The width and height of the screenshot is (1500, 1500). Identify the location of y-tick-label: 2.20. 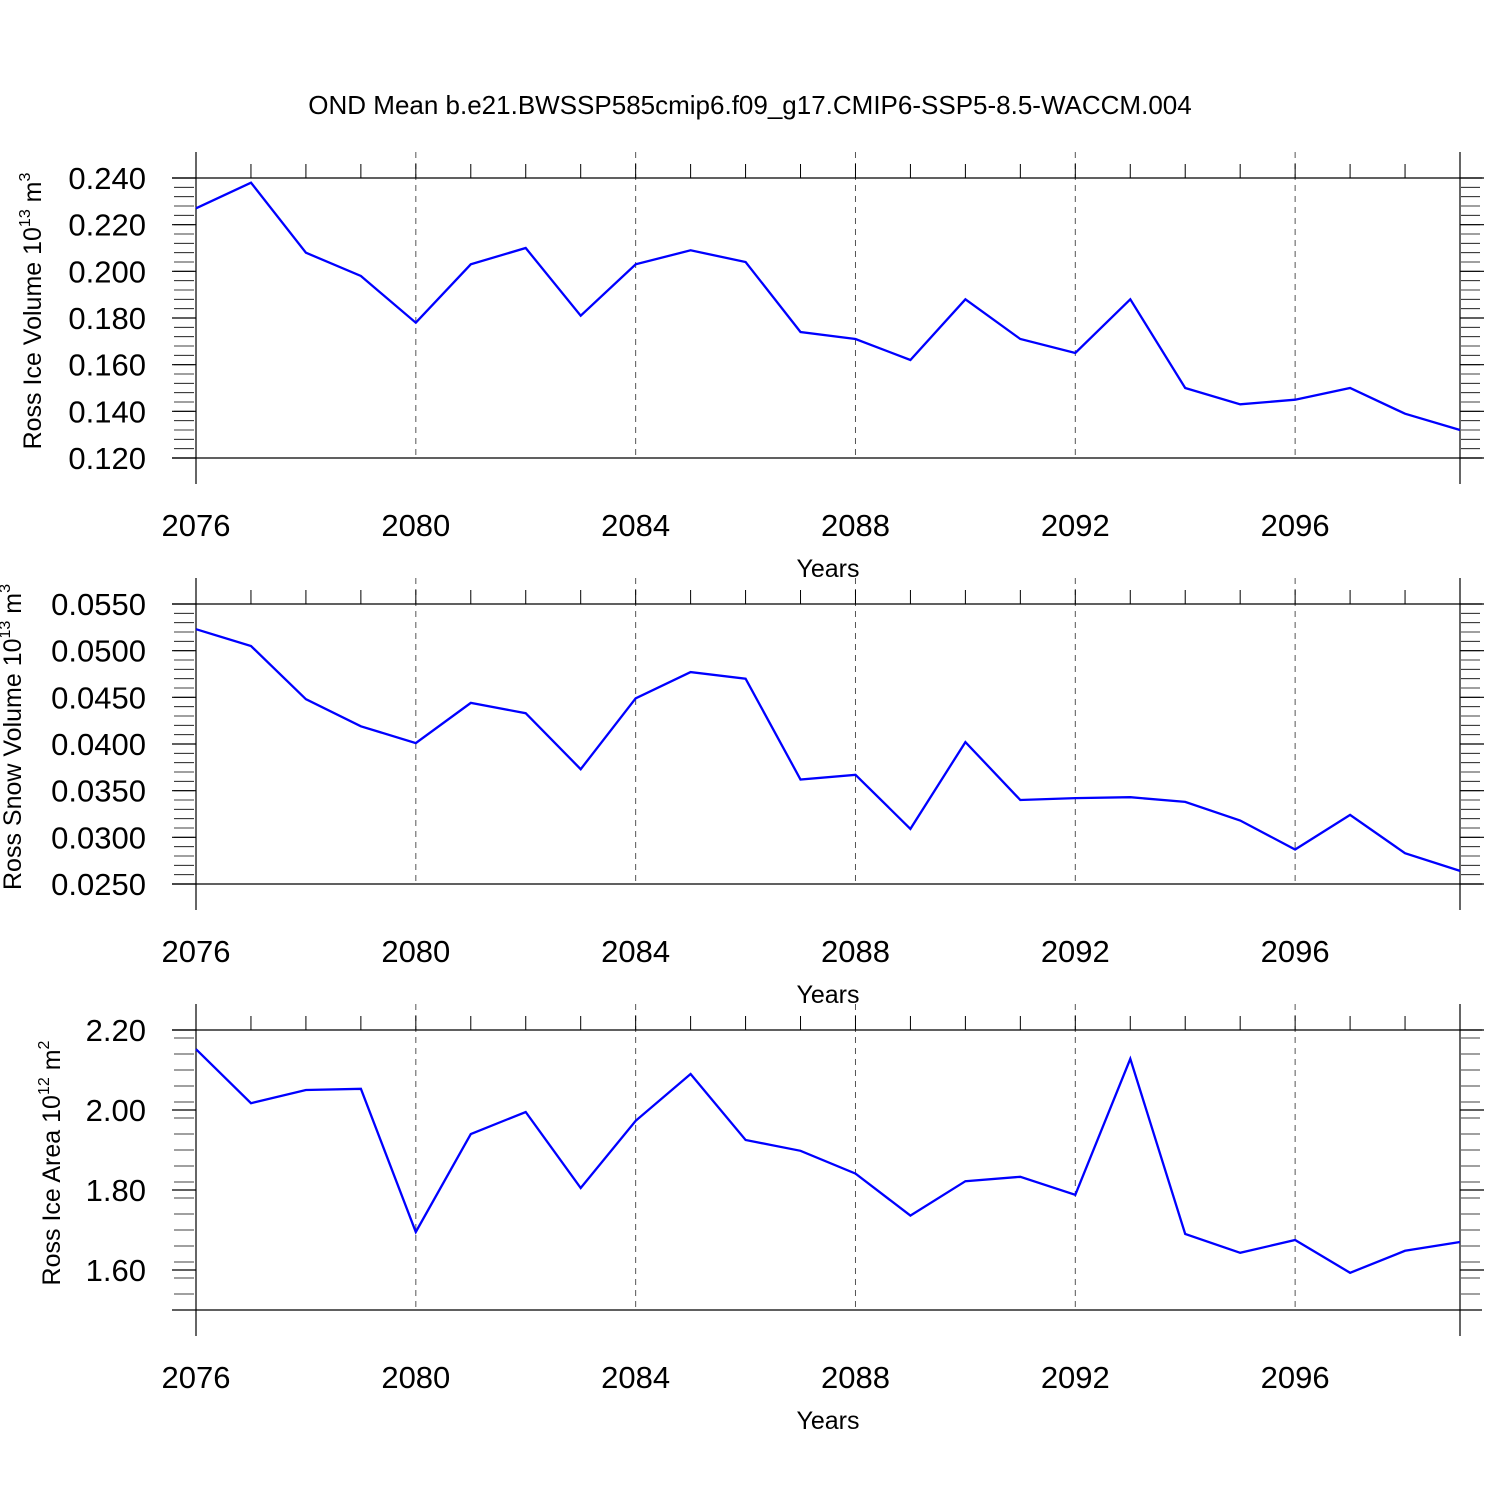
(116, 1030).